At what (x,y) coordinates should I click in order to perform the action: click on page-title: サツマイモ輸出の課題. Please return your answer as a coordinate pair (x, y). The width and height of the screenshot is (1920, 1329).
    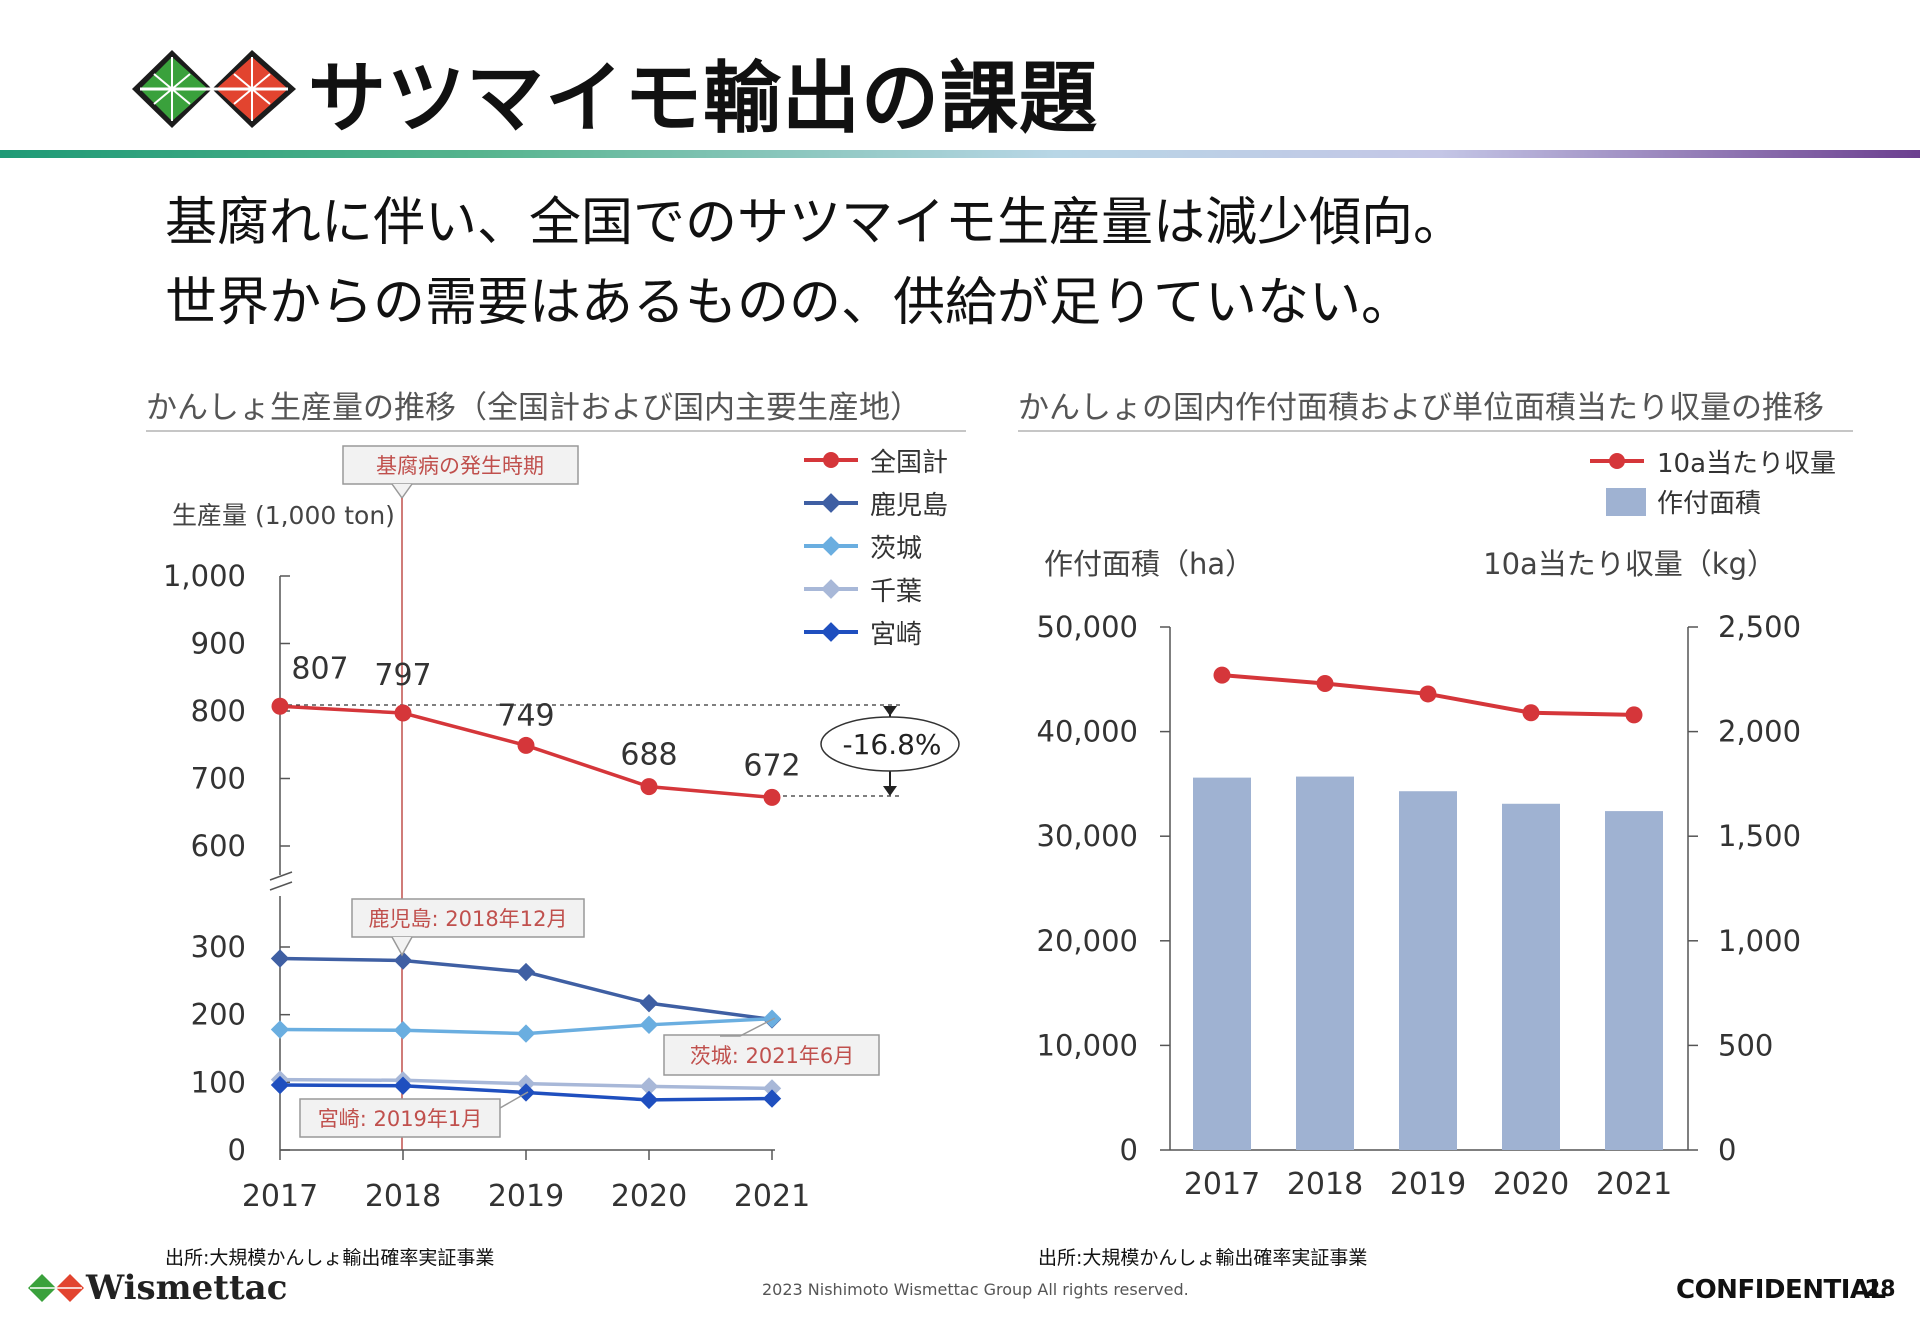
    Looking at the image, I should click on (703, 99).